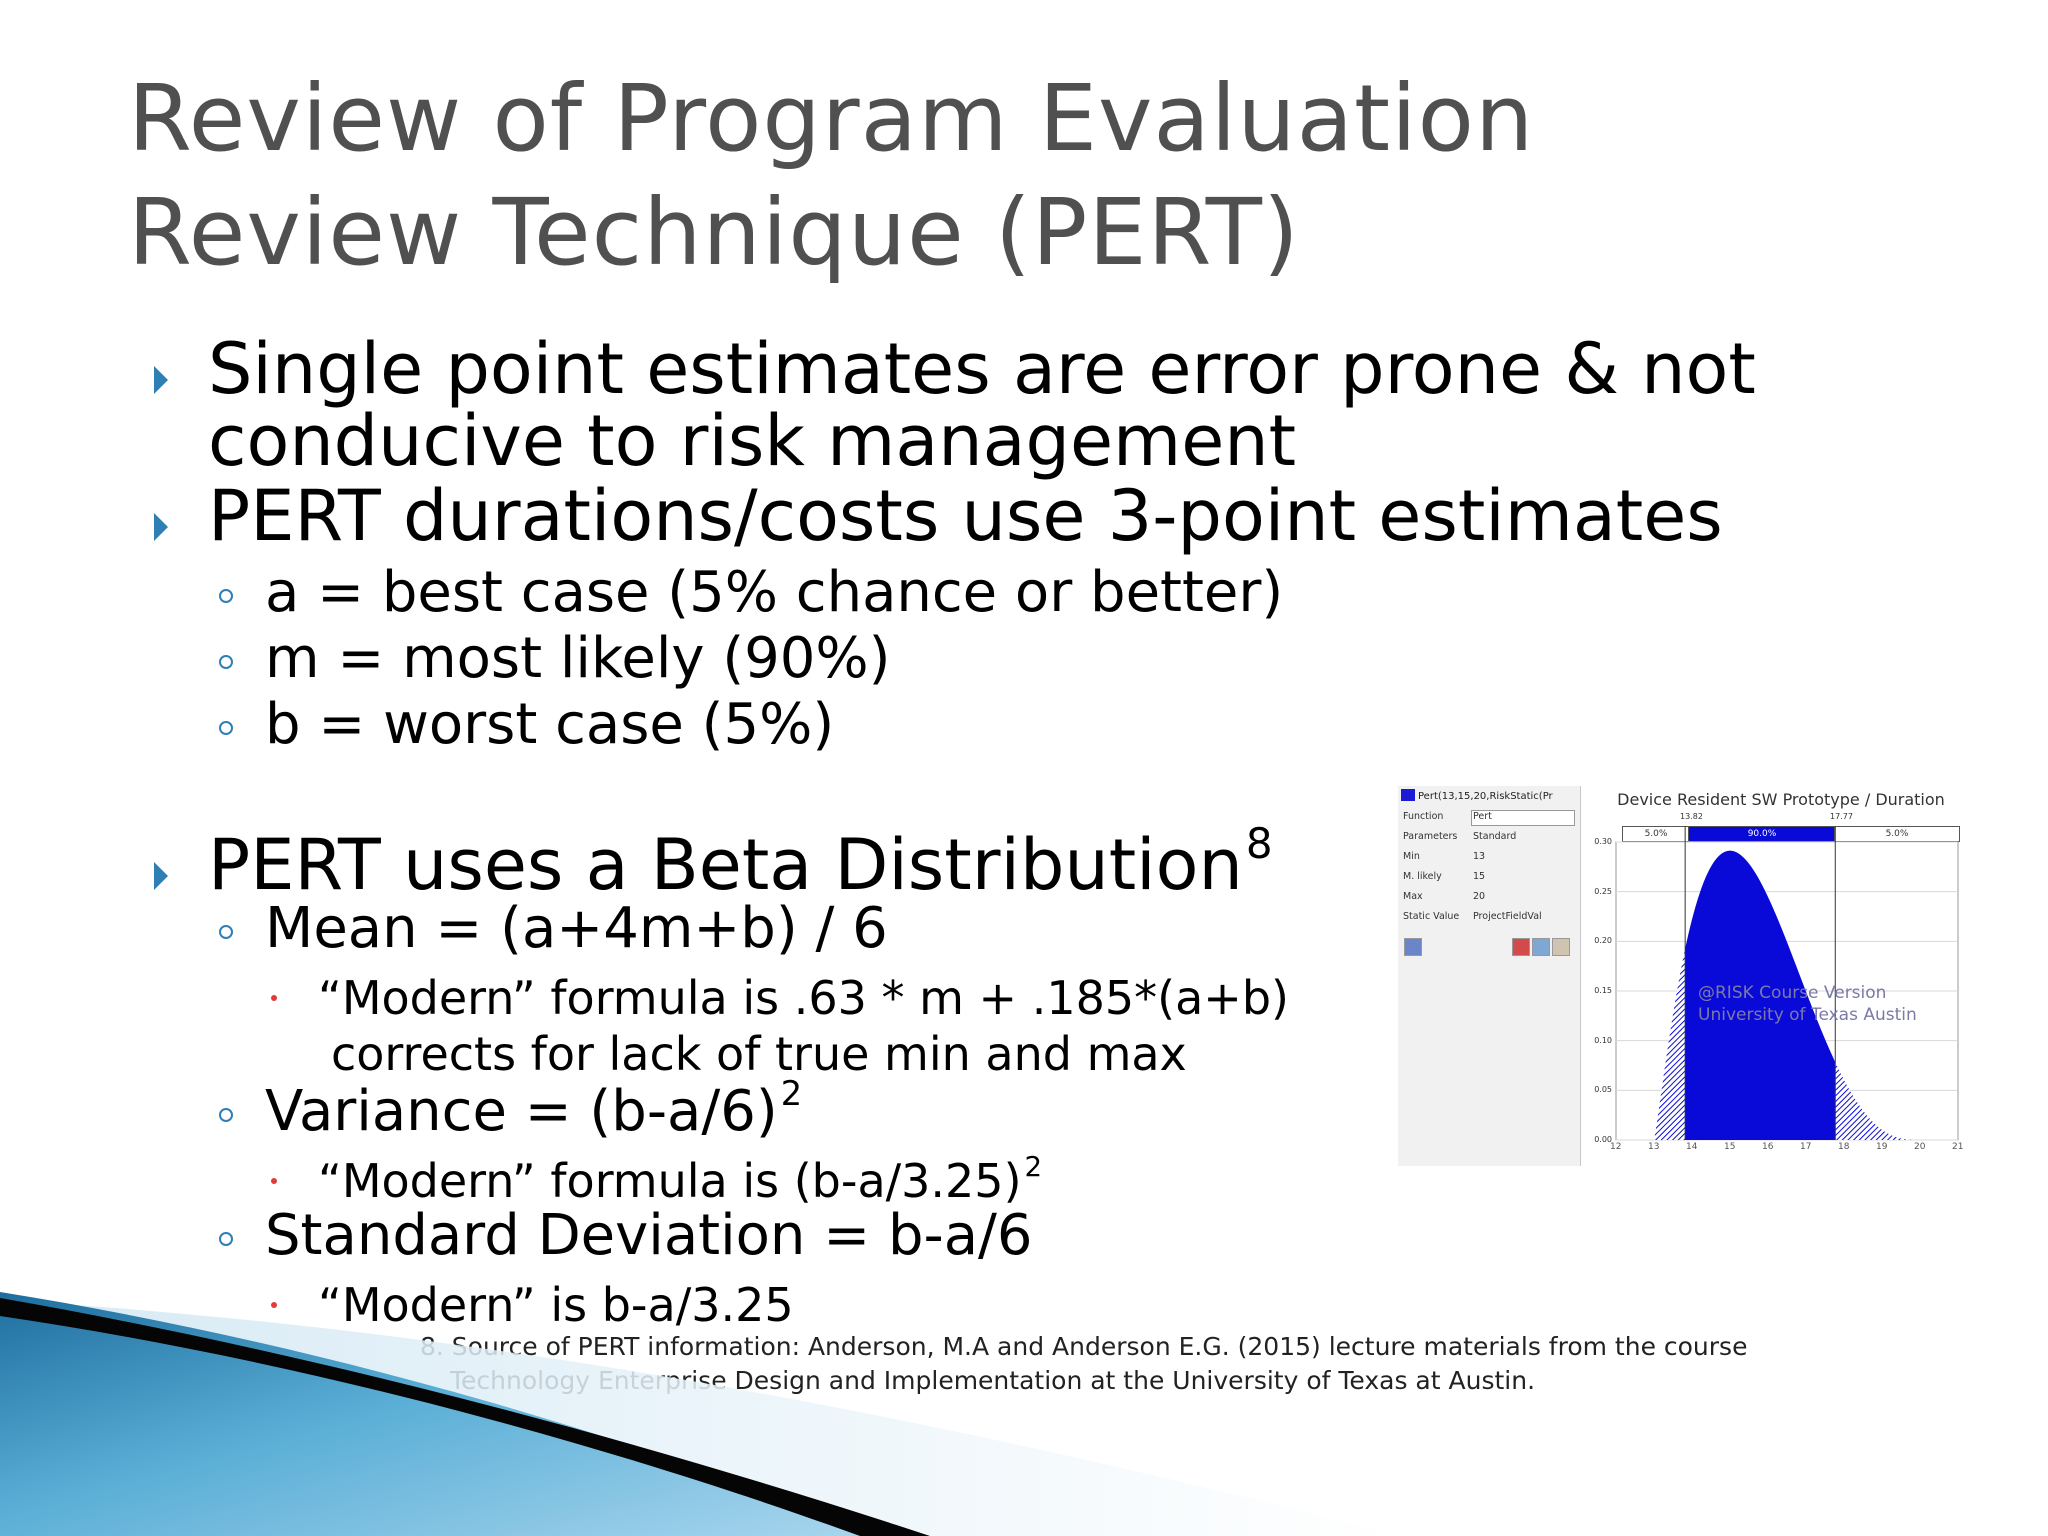 The height and width of the screenshot is (1536, 2048). I want to click on panel-row-value: 20, so click(1479, 896).